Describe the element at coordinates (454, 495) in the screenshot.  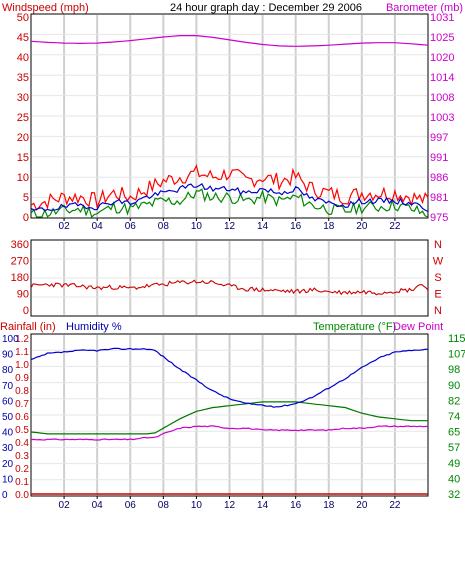
I see `temperature-tick-label: 32` at that location.